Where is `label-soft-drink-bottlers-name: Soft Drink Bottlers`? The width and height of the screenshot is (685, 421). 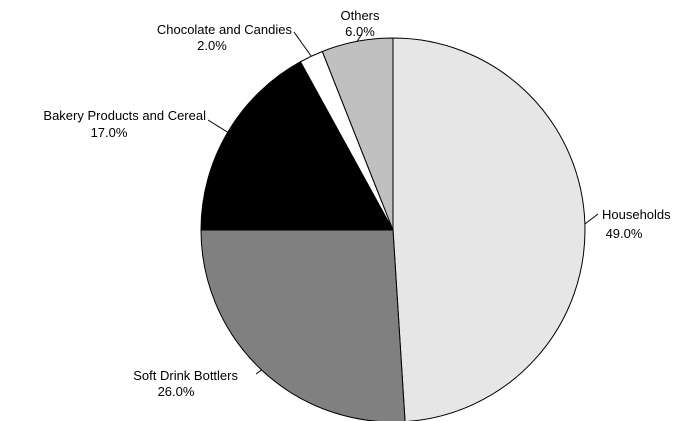 label-soft-drink-bottlers-name: Soft Drink Bottlers is located at coordinates (185, 375).